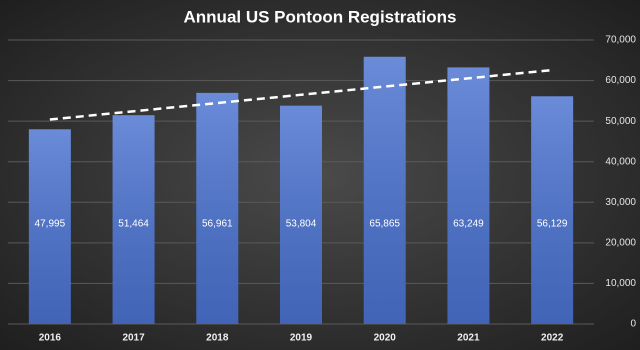 The width and height of the screenshot is (640, 350). Describe the element at coordinates (301, 224) in the screenshot. I see `value-label: 53,804` at that location.